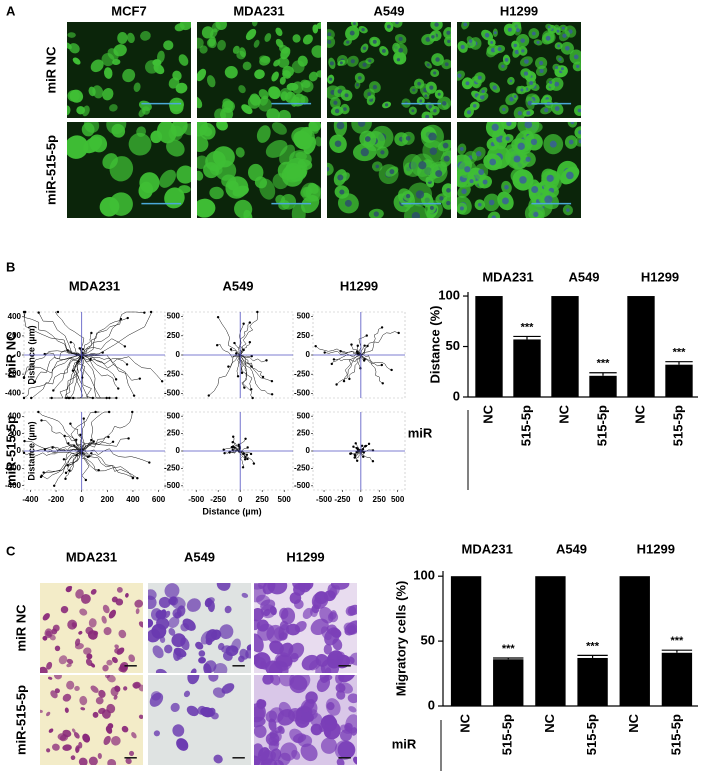 The width and height of the screenshot is (701, 771). I want to click on x-tick-label: -400, so click(30, 499).